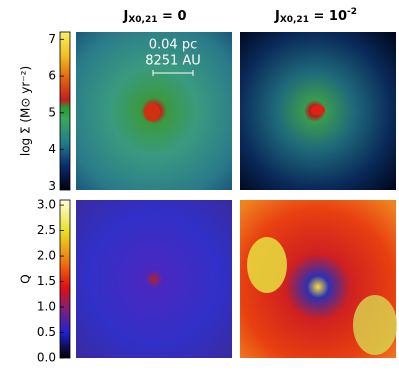  What do you see at coordinates (52, 149) in the screenshot?
I see `colorbar-tick-label: 4` at bounding box center [52, 149].